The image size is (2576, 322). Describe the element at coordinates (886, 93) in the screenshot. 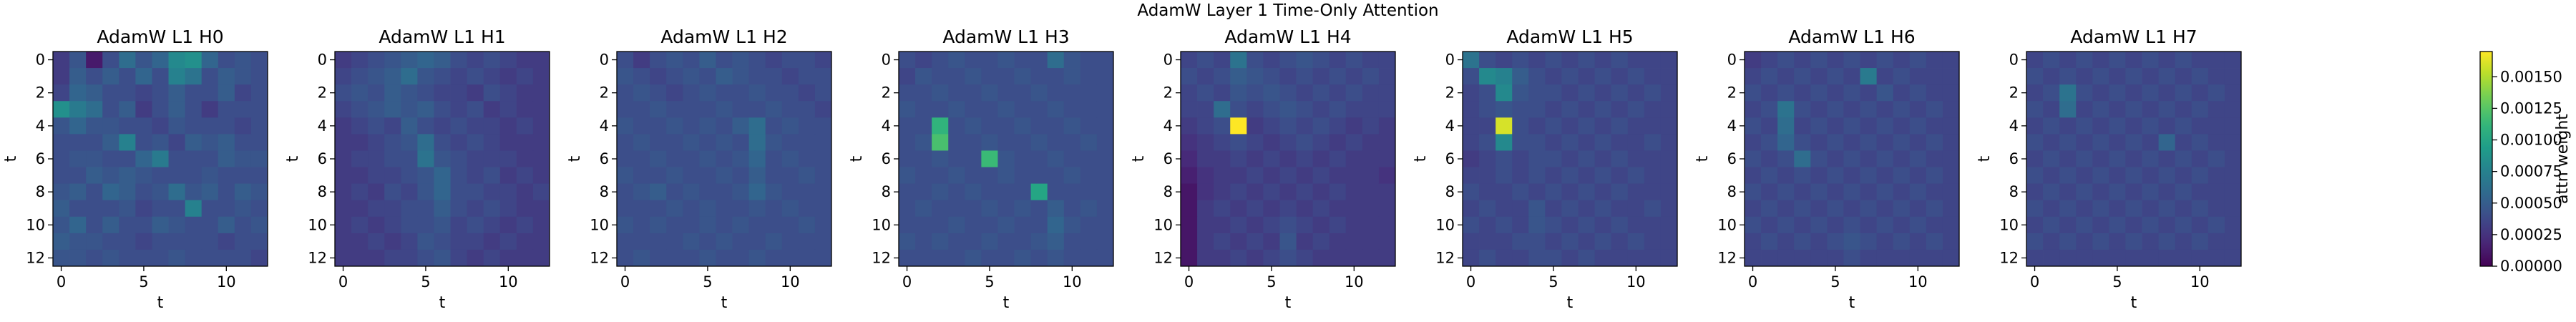

I see `y-tick-label: 2` at that location.